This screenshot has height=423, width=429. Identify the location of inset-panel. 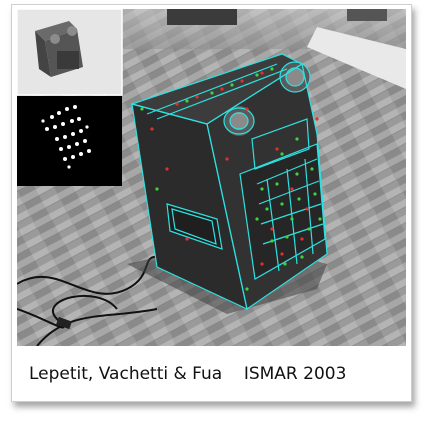
(70, 97).